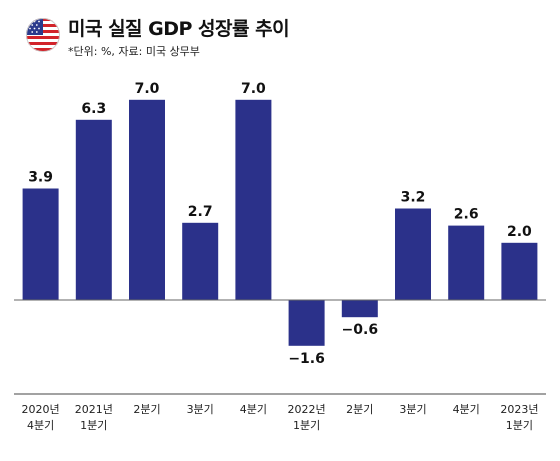 The width and height of the screenshot is (560, 461). What do you see at coordinates (360, 330) in the screenshot?
I see `bar-value-label-6: −0.6` at bounding box center [360, 330].